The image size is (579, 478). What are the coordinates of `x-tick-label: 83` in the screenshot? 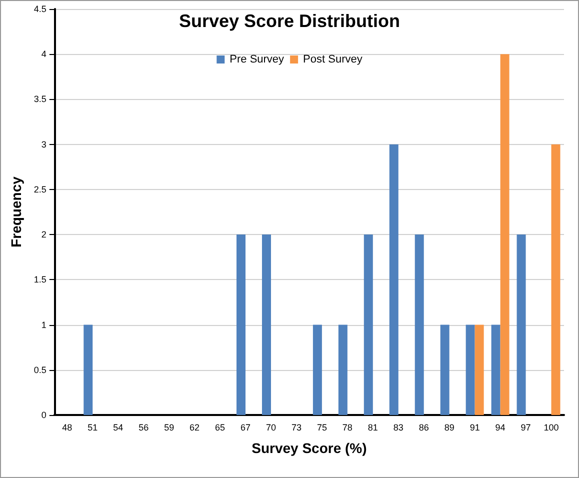 It's located at (398, 427).